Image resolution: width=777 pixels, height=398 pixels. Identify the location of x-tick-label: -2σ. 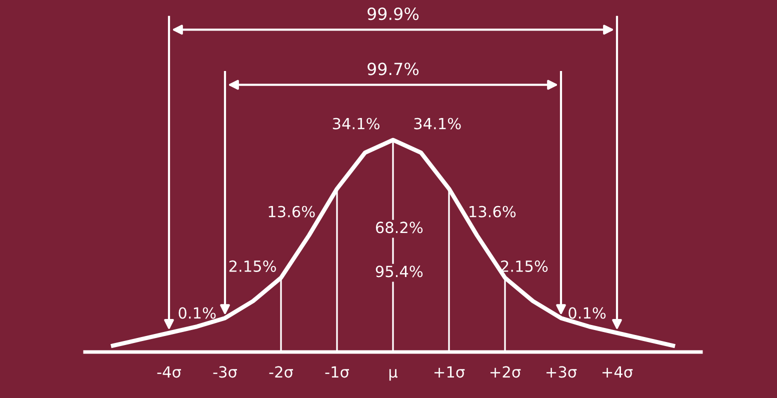
(281, 372).